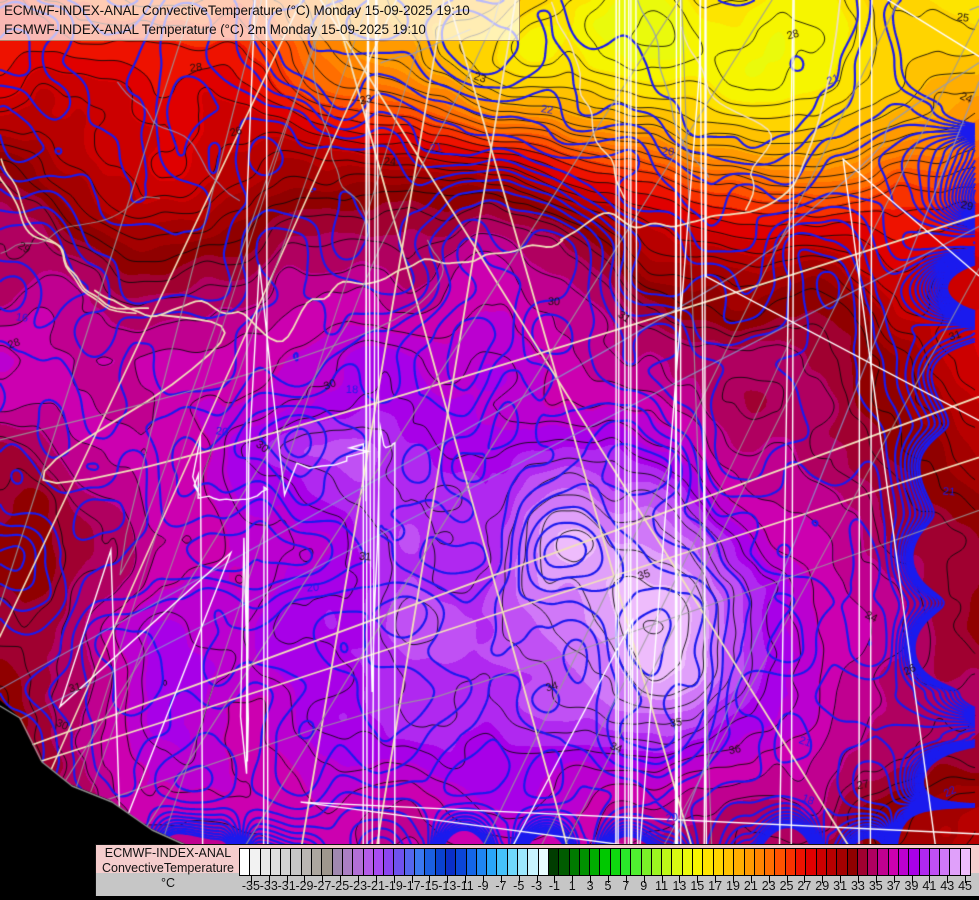 The image size is (979, 900). I want to click on colorbar-tick-label: -23, so click(358, 886).